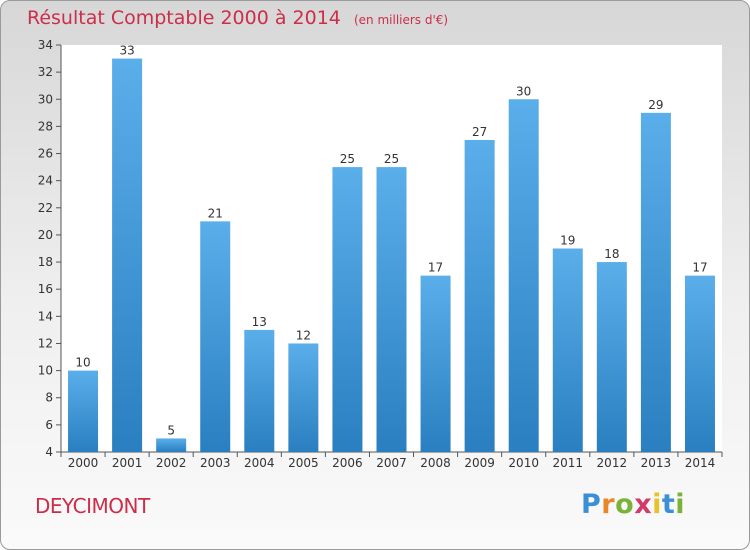  Describe the element at coordinates (45, 235) in the screenshot. I see `y-tick-label: 20` at that location.